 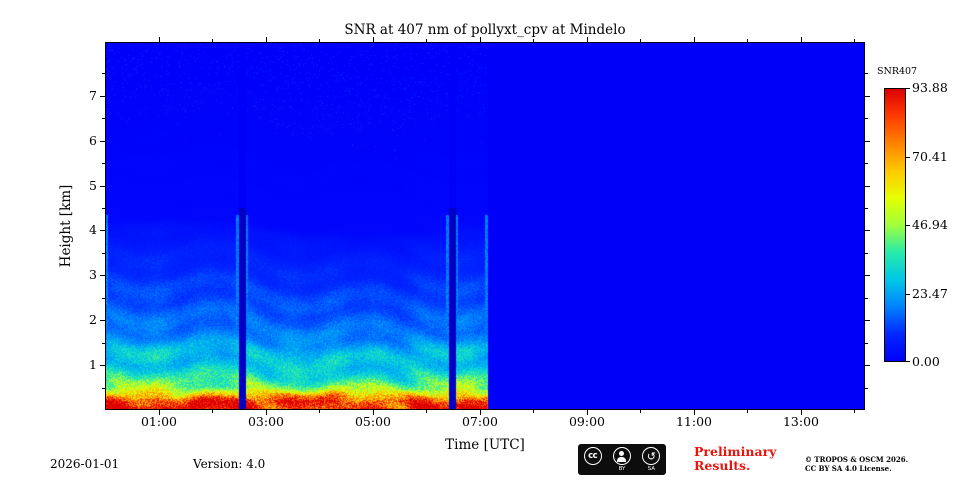 I want to click on colorbar-tick-label: 0.00, so click(x=926, y=361).